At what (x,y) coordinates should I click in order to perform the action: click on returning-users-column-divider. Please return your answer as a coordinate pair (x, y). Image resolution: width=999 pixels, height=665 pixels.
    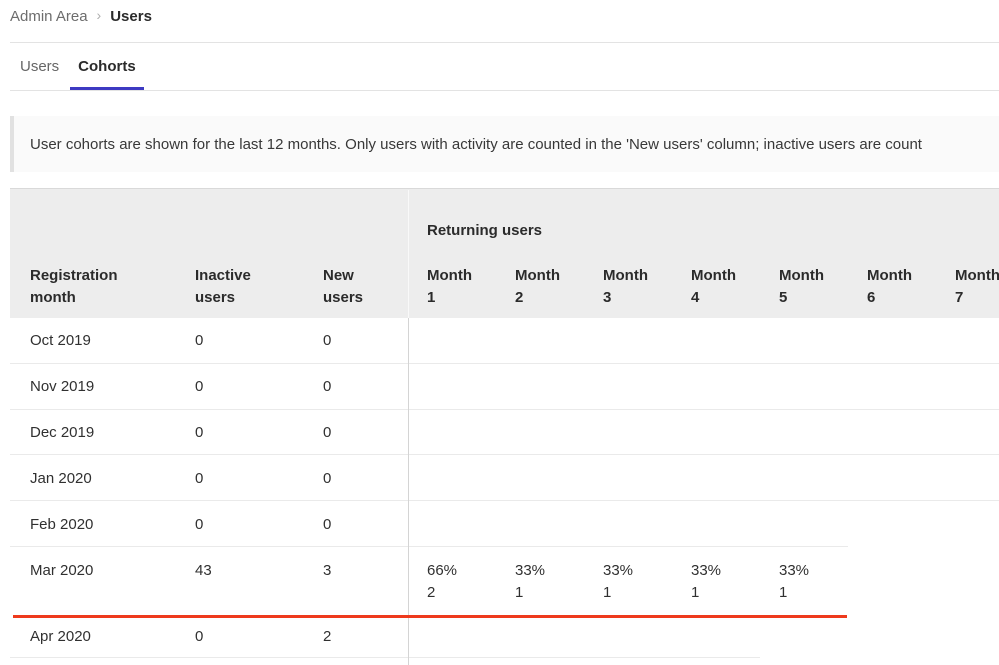
    Looking at the image, I should click on (408, 427).